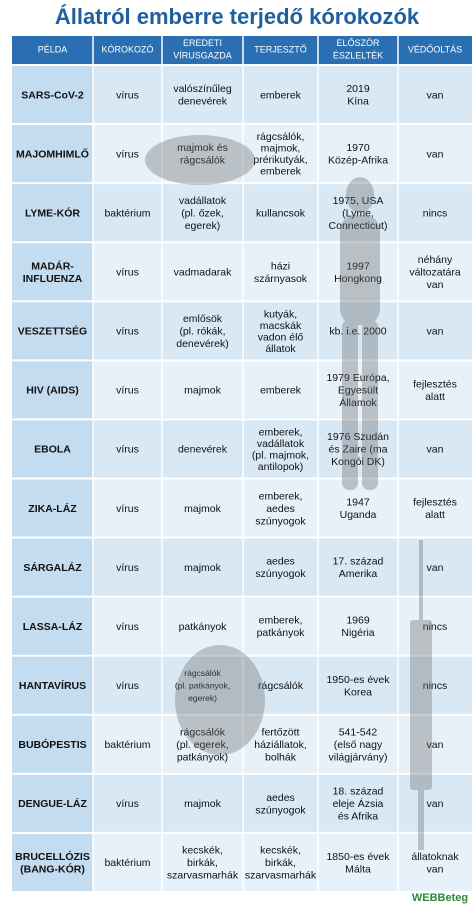 This screenshot has height=913, width=474. I want to click on table-cell: vadállatok, so click(203, 201).